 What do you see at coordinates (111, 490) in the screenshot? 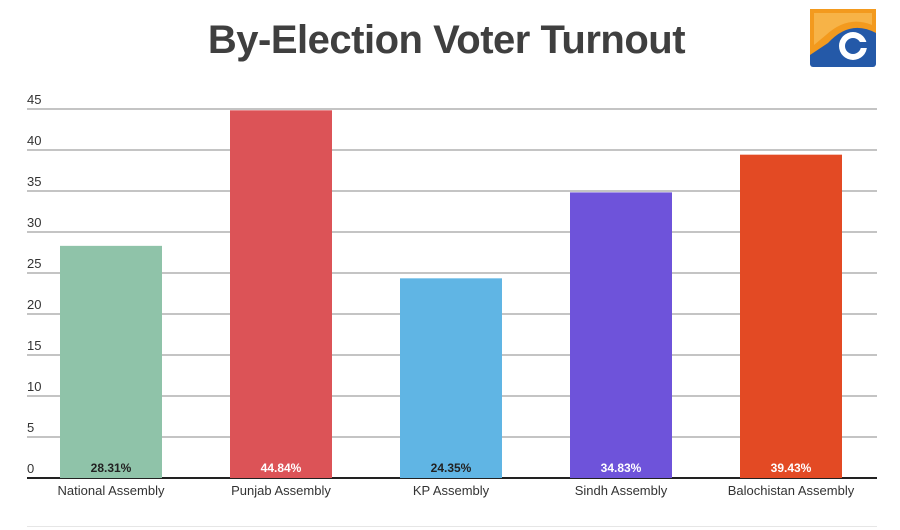
I see `x-category-label: National Assembly` at bounding box center [111, 490].